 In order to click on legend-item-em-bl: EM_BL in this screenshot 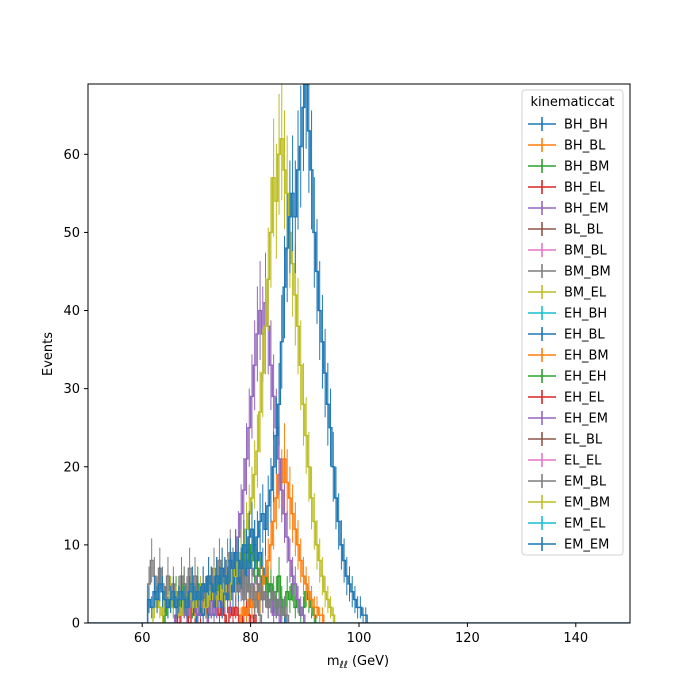, I will do `click(567, 482)`.